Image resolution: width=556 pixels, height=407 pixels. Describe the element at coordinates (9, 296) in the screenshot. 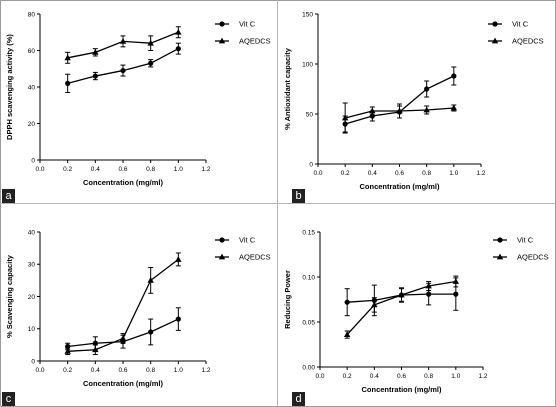

I see `y-axis-label: % Scavenging capacity` at that location.